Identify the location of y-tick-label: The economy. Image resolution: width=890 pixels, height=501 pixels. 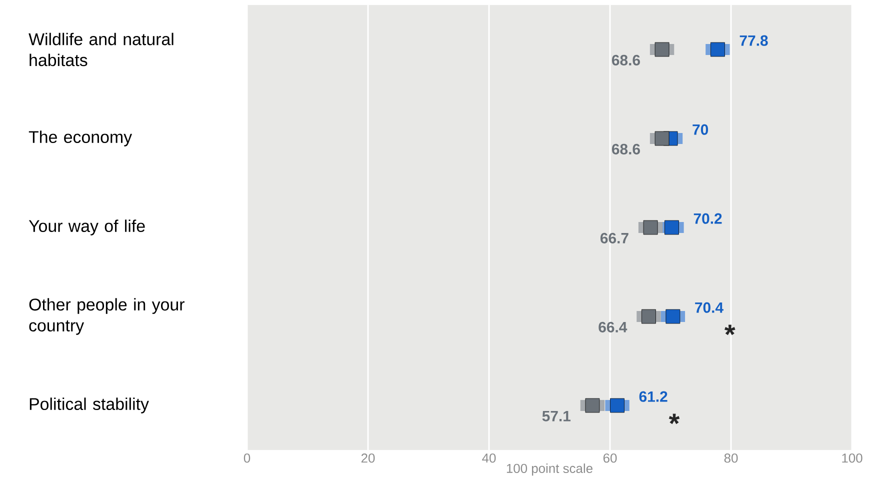
(80, 138).